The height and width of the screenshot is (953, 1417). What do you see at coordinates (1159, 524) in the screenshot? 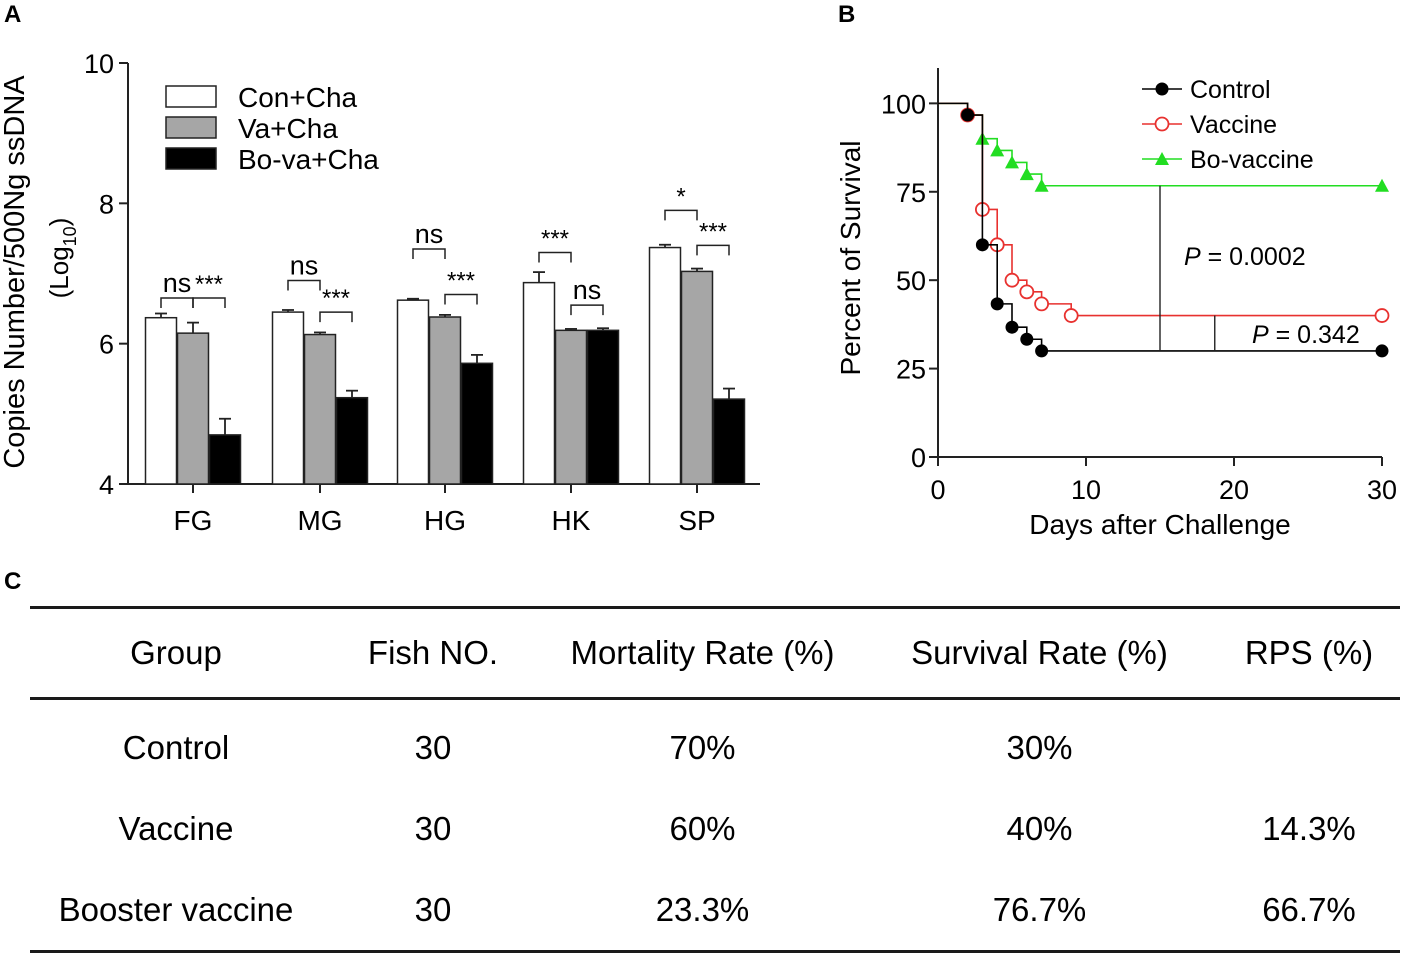
I see `x-axis-label: Days after Challenge` at bounding box center [1159, 524].